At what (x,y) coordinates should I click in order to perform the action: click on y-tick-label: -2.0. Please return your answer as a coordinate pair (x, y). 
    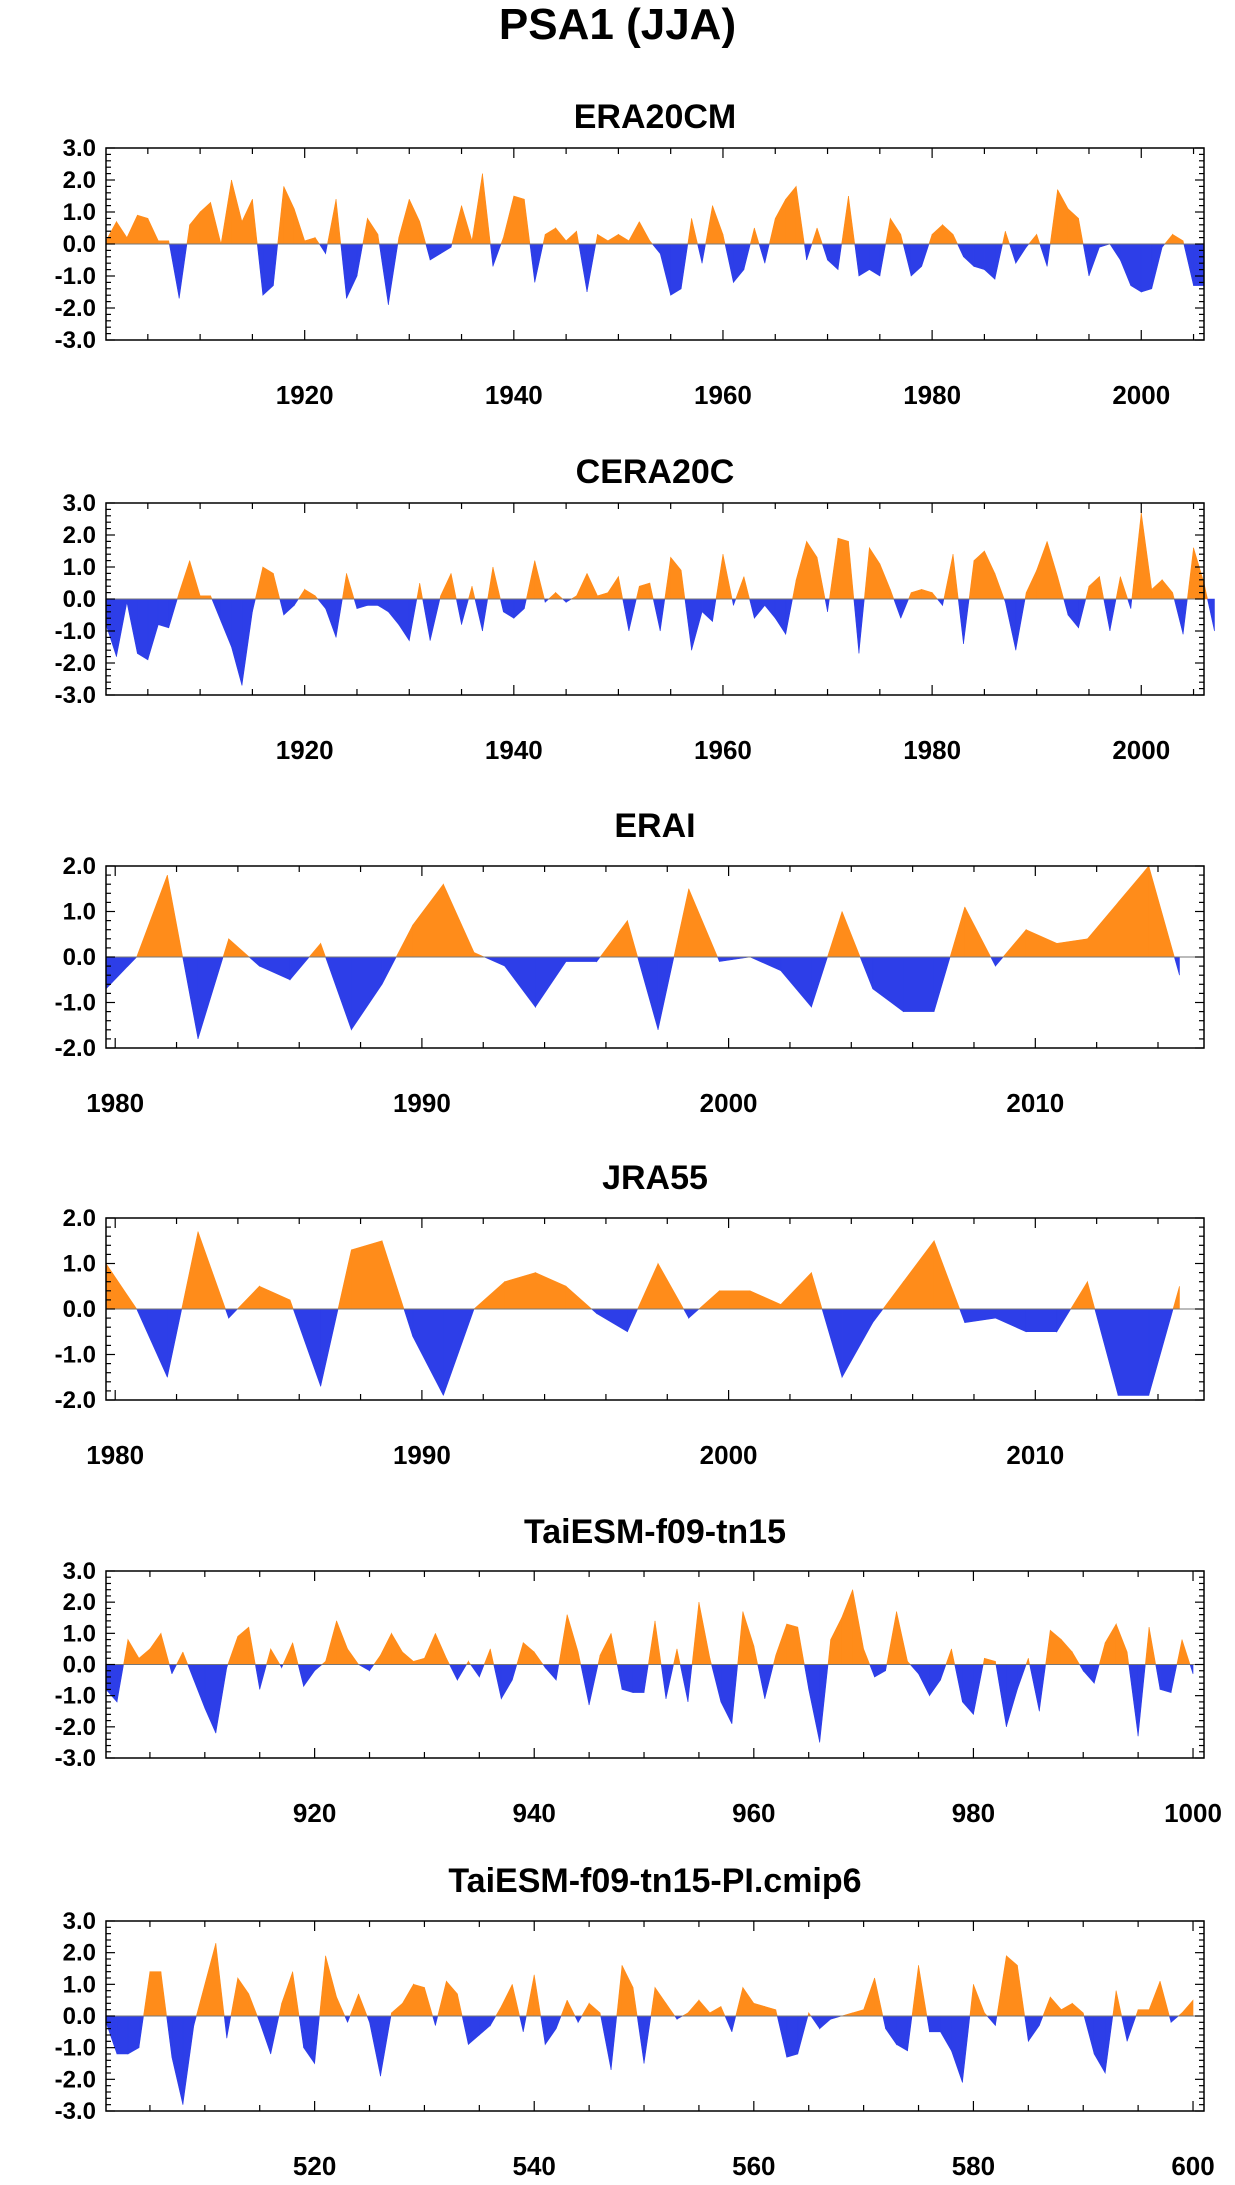
    Looking at the image, I should click on (75, 663).